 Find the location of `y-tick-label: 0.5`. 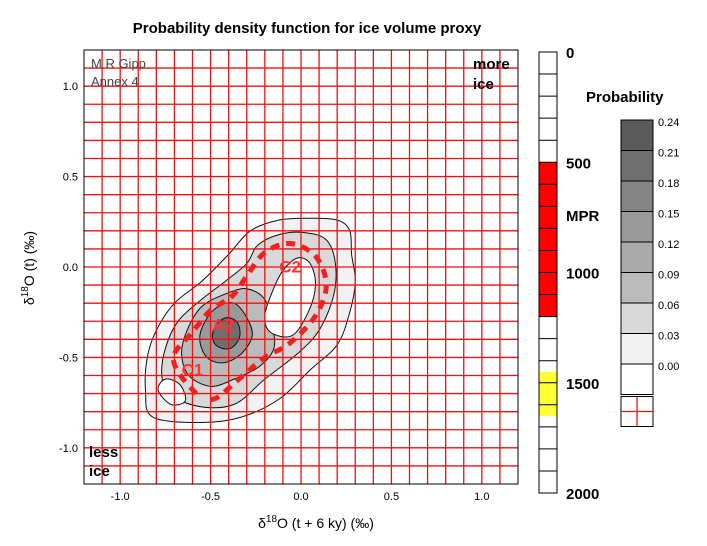

y-tick-label: 0.5 is located at coordinates (70, 178).